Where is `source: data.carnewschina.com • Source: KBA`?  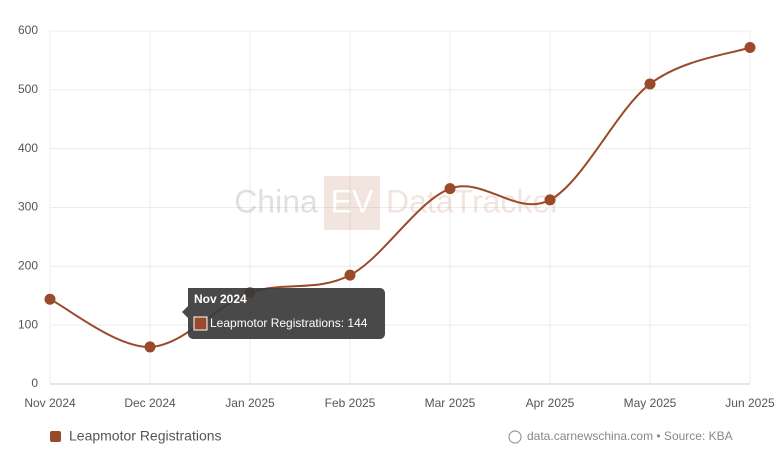 source: data.carnewschina.com • Source: KBA is located at coordinates (620, 436).